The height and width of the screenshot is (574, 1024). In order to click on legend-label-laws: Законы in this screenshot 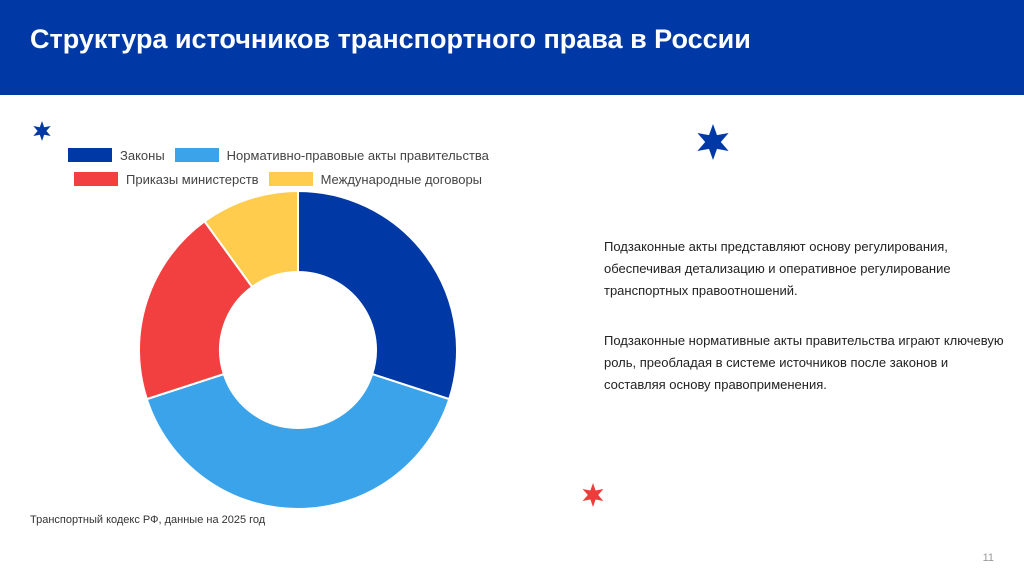, I will do `click(142, 155)`.